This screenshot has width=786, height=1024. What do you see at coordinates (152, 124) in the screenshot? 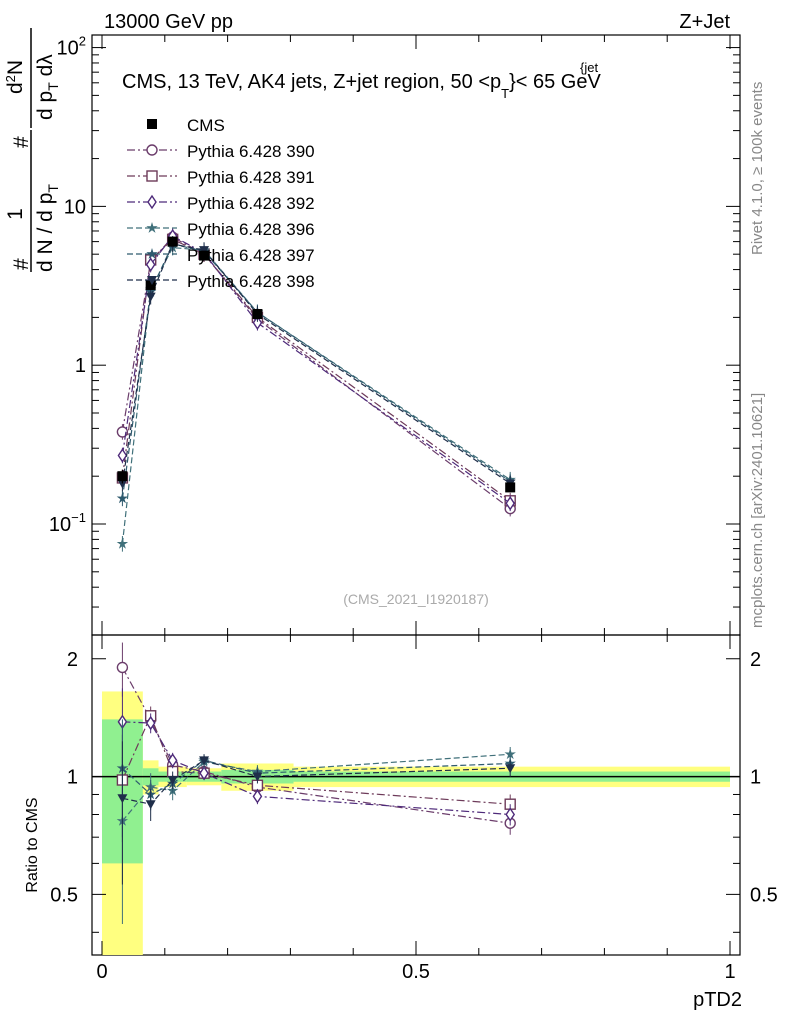
I see `legend-marker-cms` at bounding box center [152, 124].